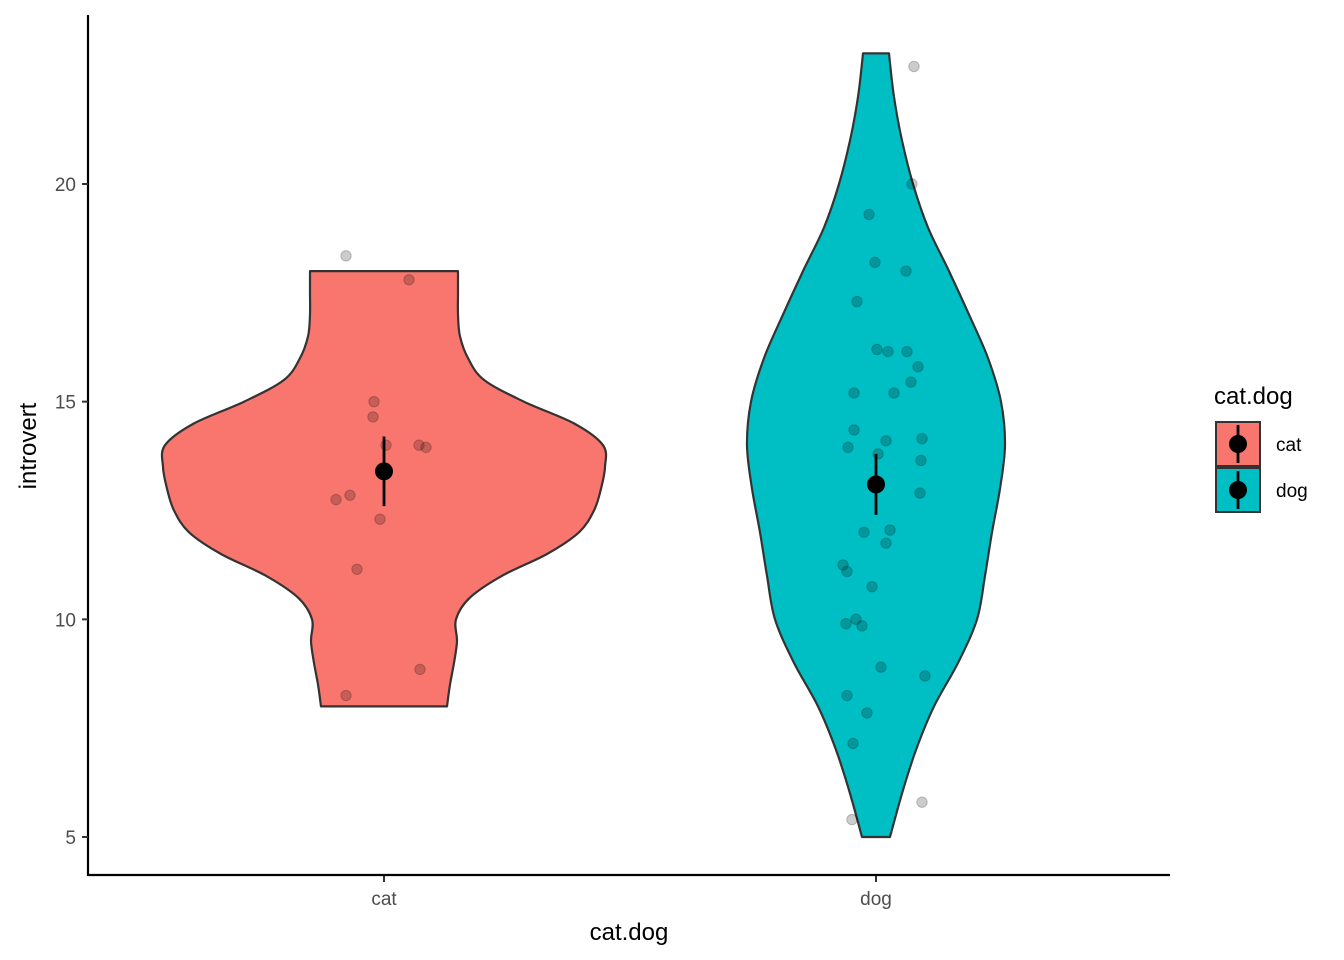 Image resolution: width=1344 pixels, height=960 pixels. I want to click on mean-summaries, so click(630, 475).